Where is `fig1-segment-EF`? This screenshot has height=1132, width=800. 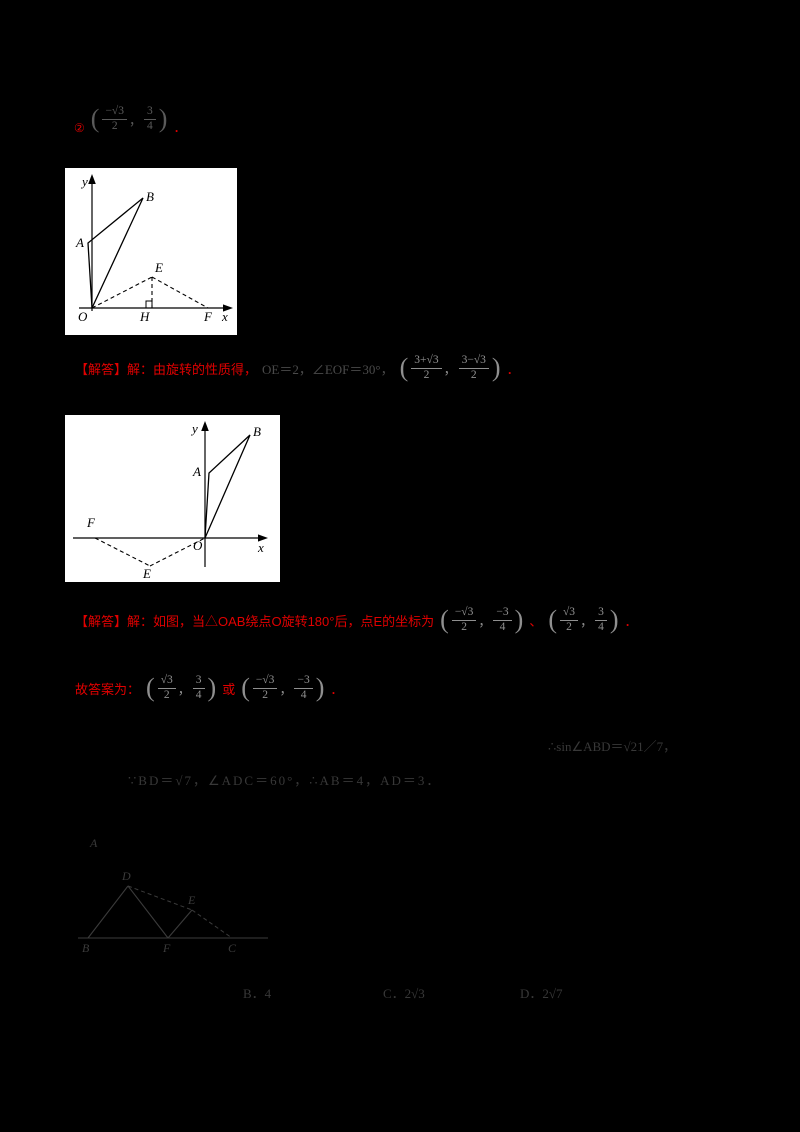
fig1-segment-EF is located at coordinates (180, 292).